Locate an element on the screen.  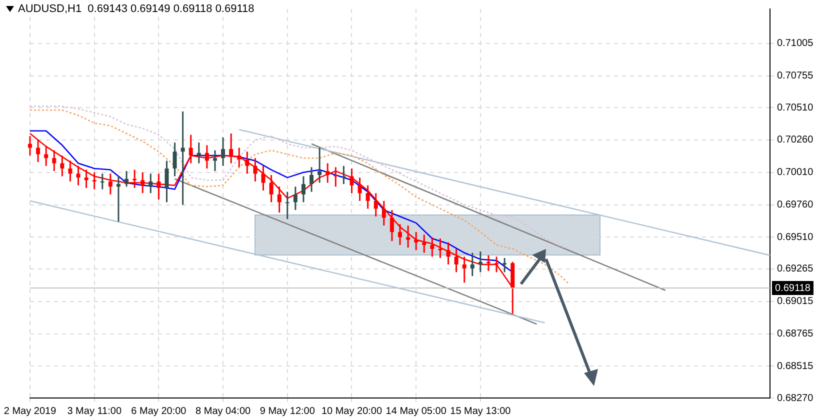
chart-title: AUDUSD,H1 0.69143 0.69149 0.69118 0.69118 is located at coordinates (136, 9).